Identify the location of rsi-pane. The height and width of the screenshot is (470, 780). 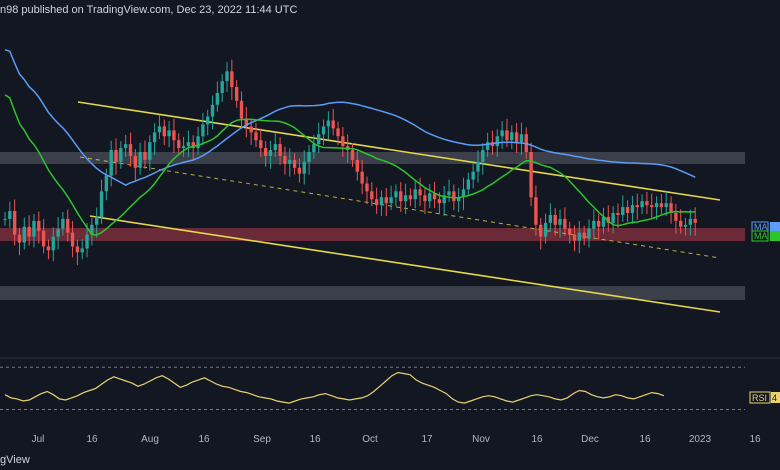
(372, 388).